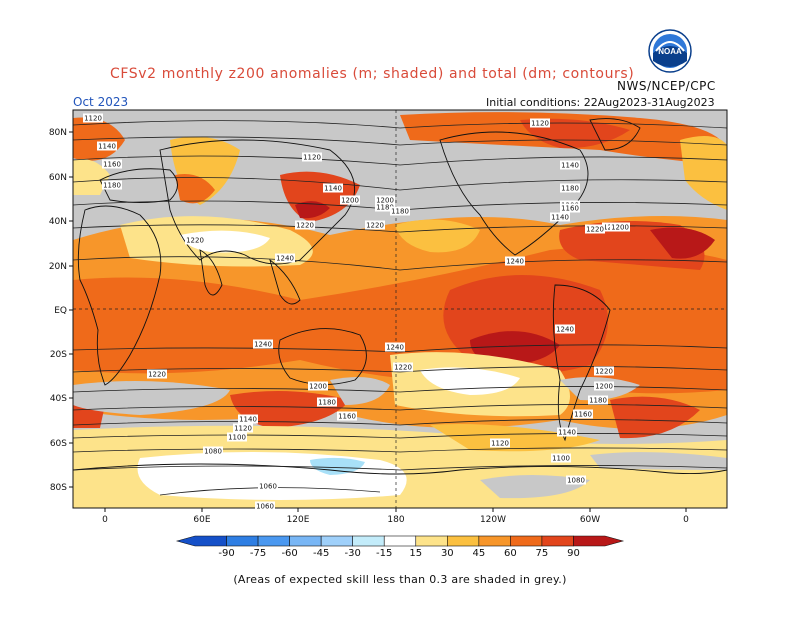 The width and height of the screenshot is (800, 618). What do you see at coordinates (542, 553) in the screenshot?
I see `colorbar-label: 75` at bounding box center [542, 553].